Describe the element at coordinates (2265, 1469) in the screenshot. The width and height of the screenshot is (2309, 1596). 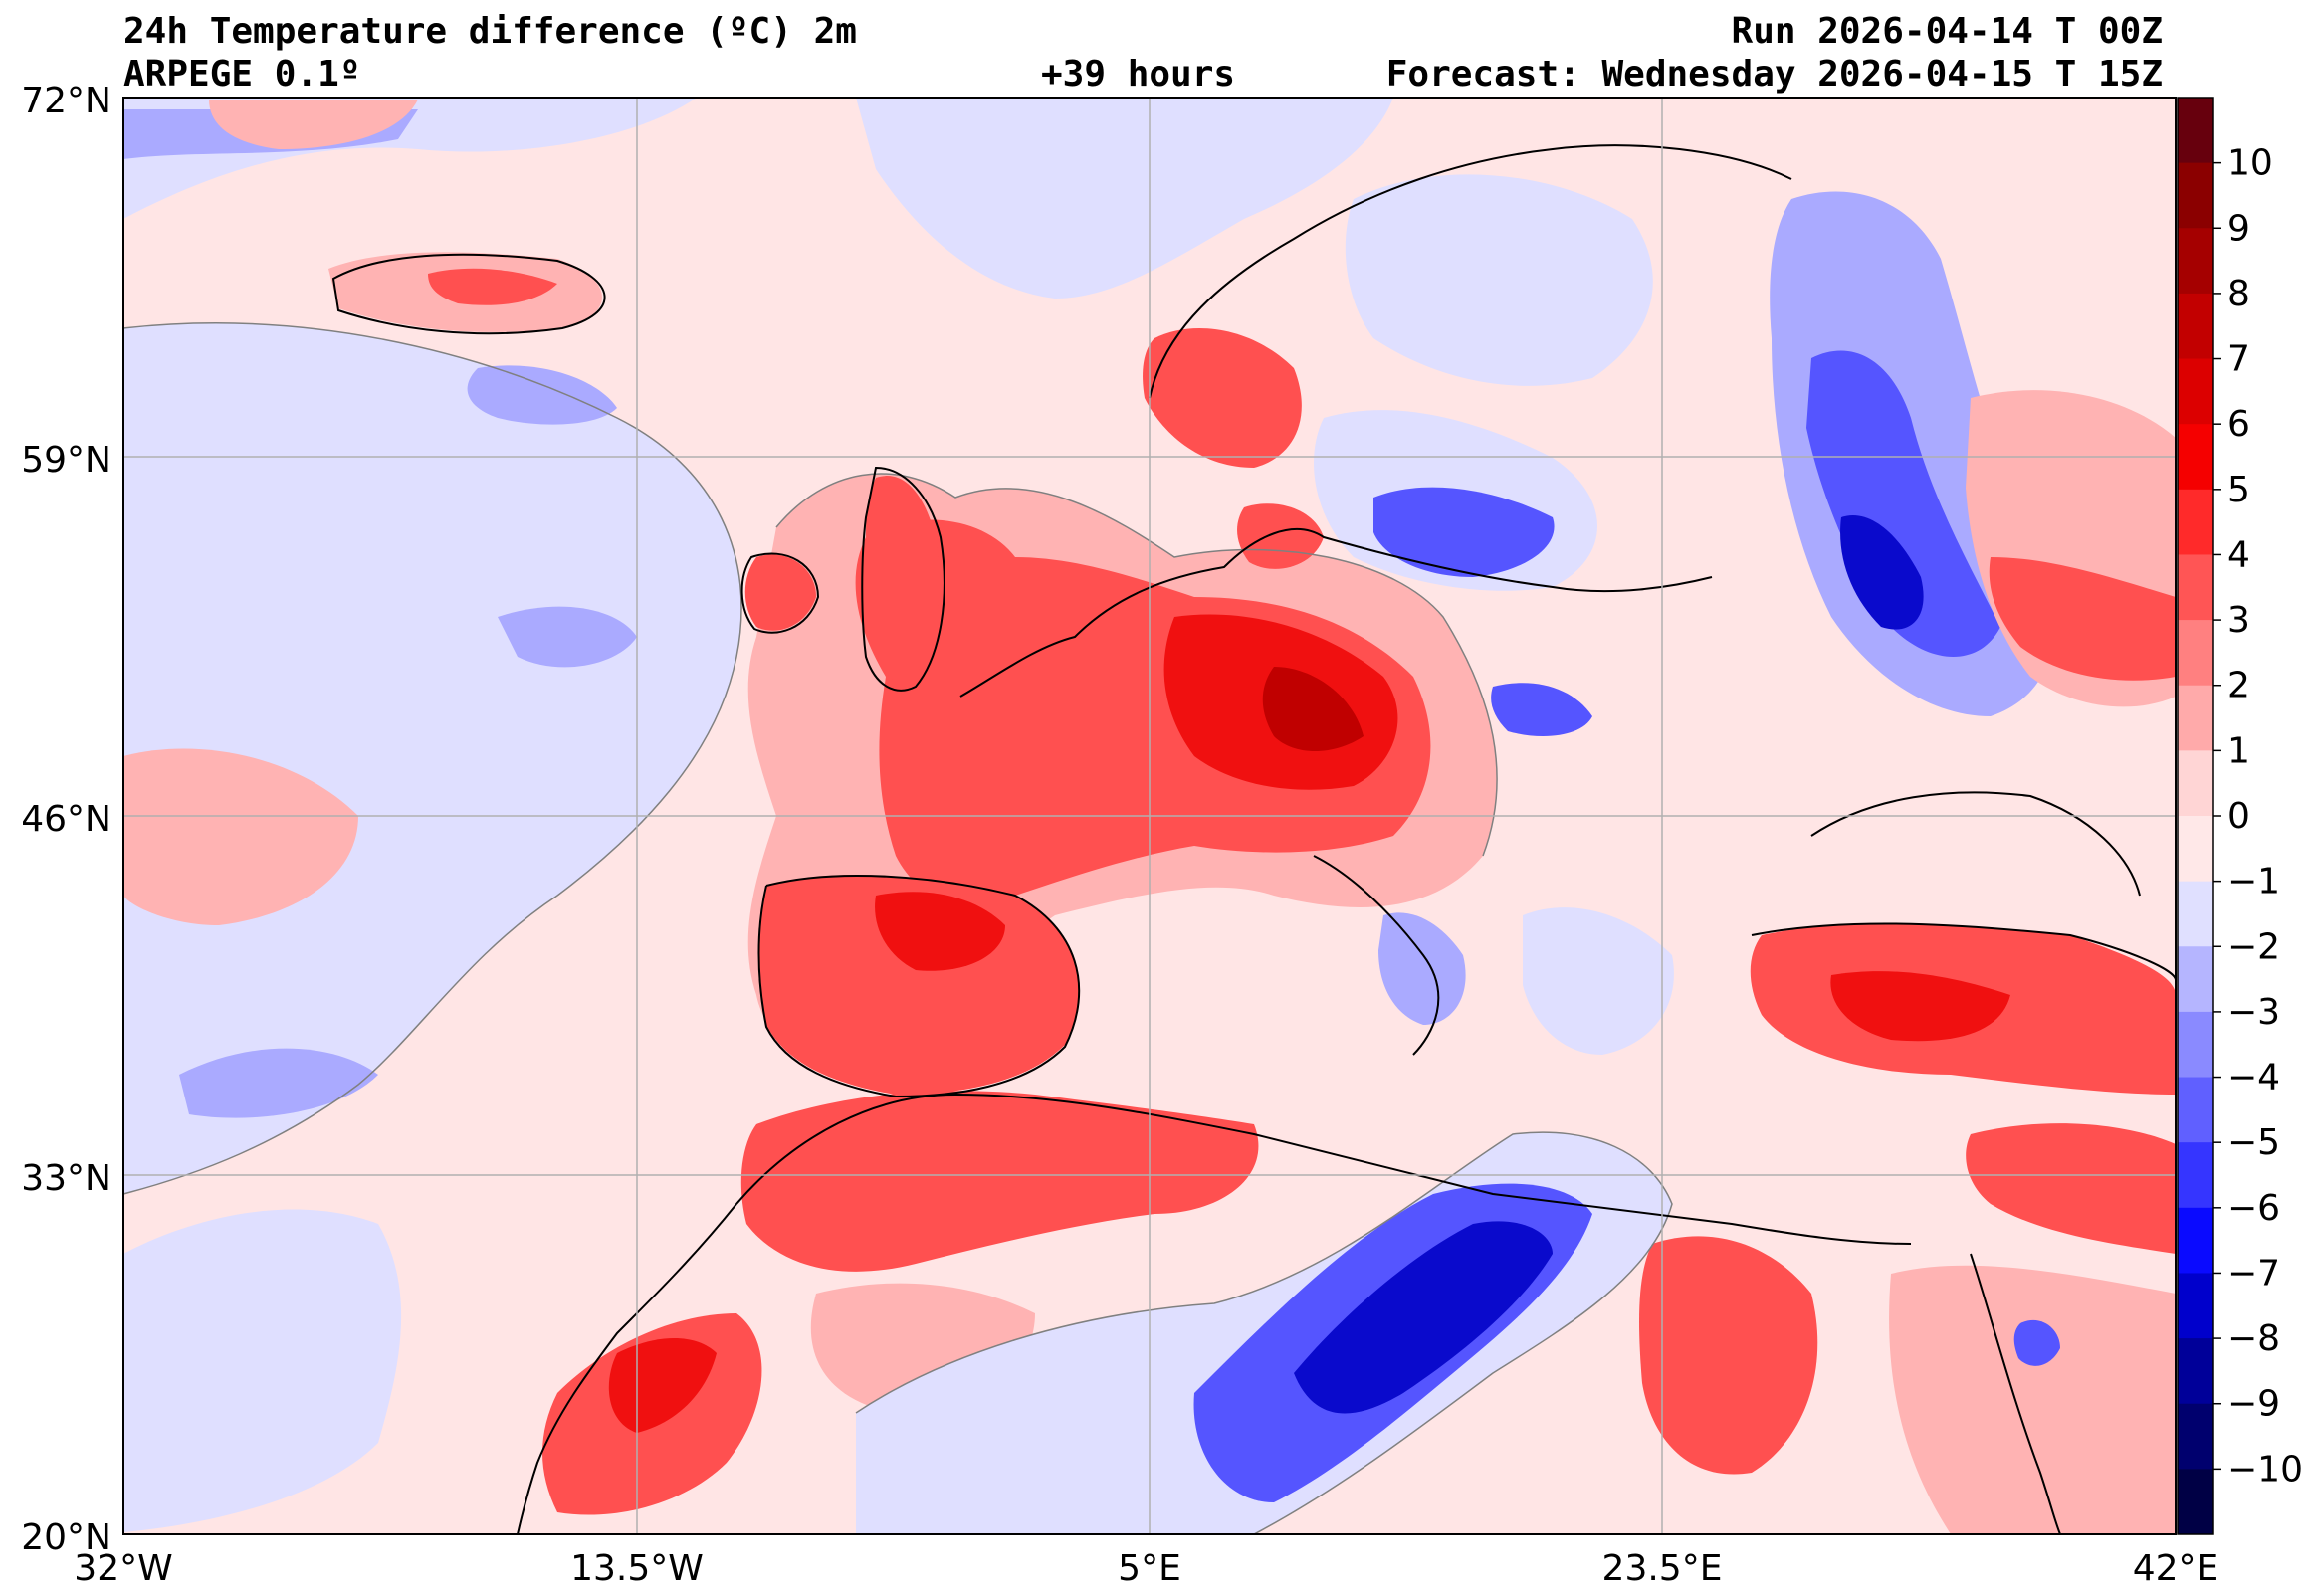
I see `colorbar-label: −10` at that location.